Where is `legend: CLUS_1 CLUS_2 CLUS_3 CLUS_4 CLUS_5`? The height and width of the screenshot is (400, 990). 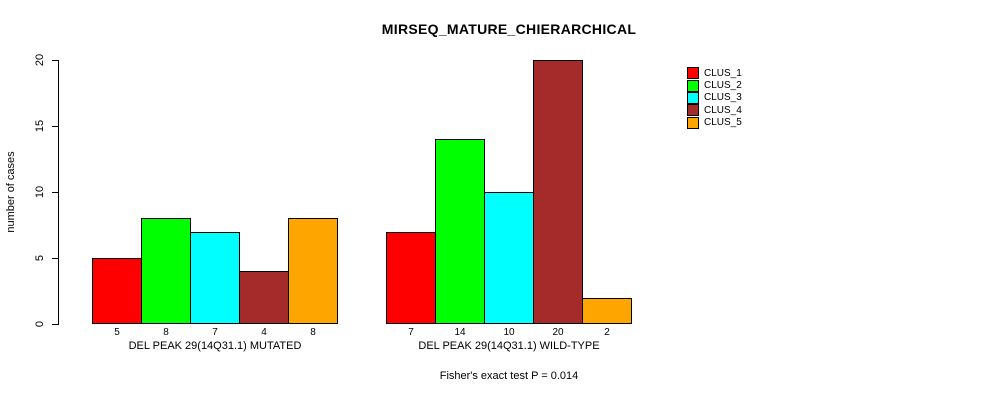
legend: CLUS_1 CLUS_2 CLUS_3 CLUS_4 CLUS_5 is located at coordinates (714, 98).